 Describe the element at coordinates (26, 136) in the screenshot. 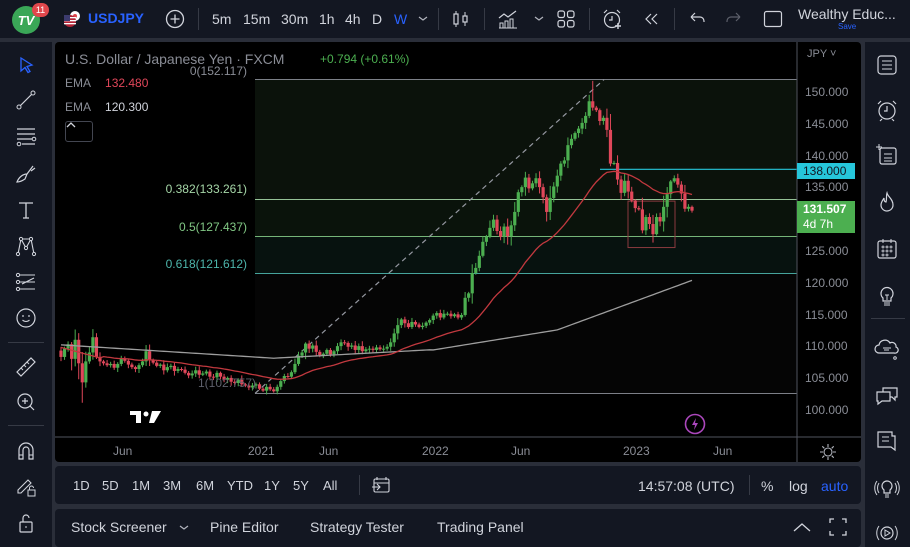

I see `horizontal-lines-icon` at that location.